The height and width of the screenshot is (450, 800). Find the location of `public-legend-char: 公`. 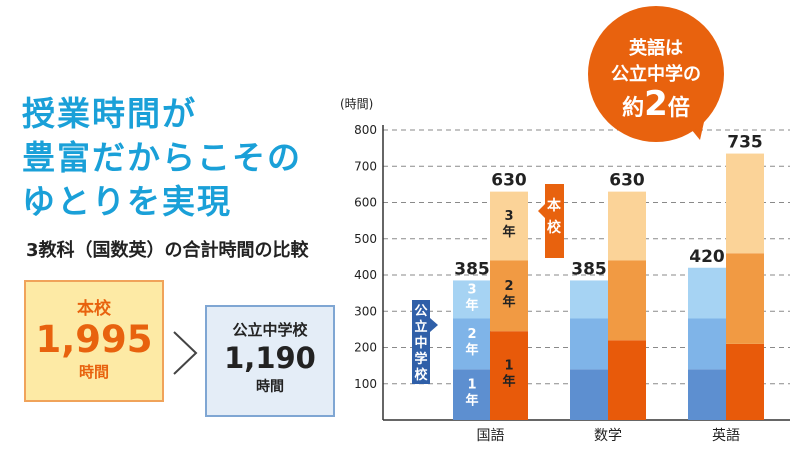

public-legend-char: 公 is located at coordinates (420, 311).